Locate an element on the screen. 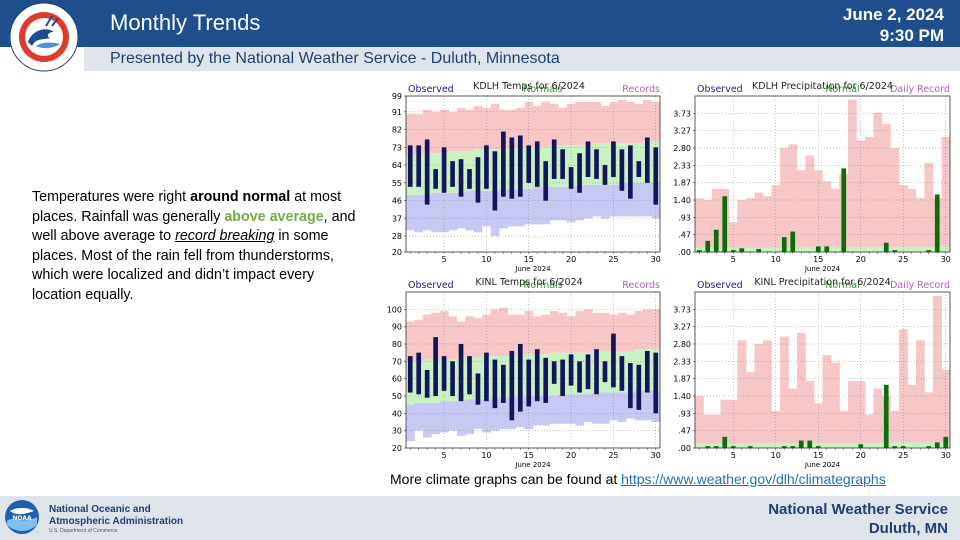 Image resolution: width=960 pixels, height=540 pixels. y-tick-label: 91 is located at coordinates (397, 112).